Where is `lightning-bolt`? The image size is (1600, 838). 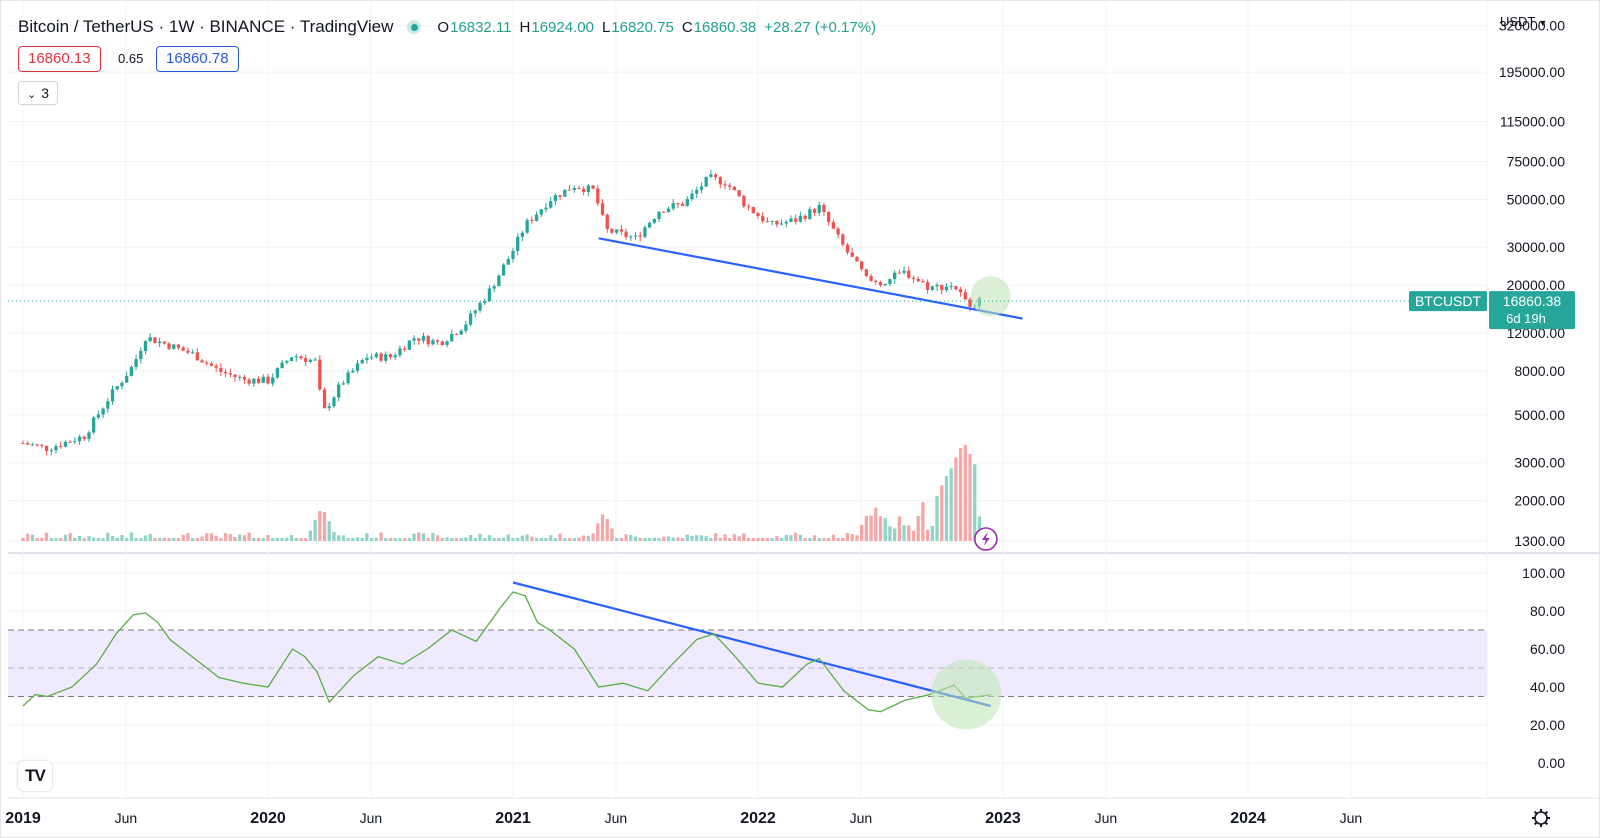
lightning-bolt is located at coordinates (985, 539).